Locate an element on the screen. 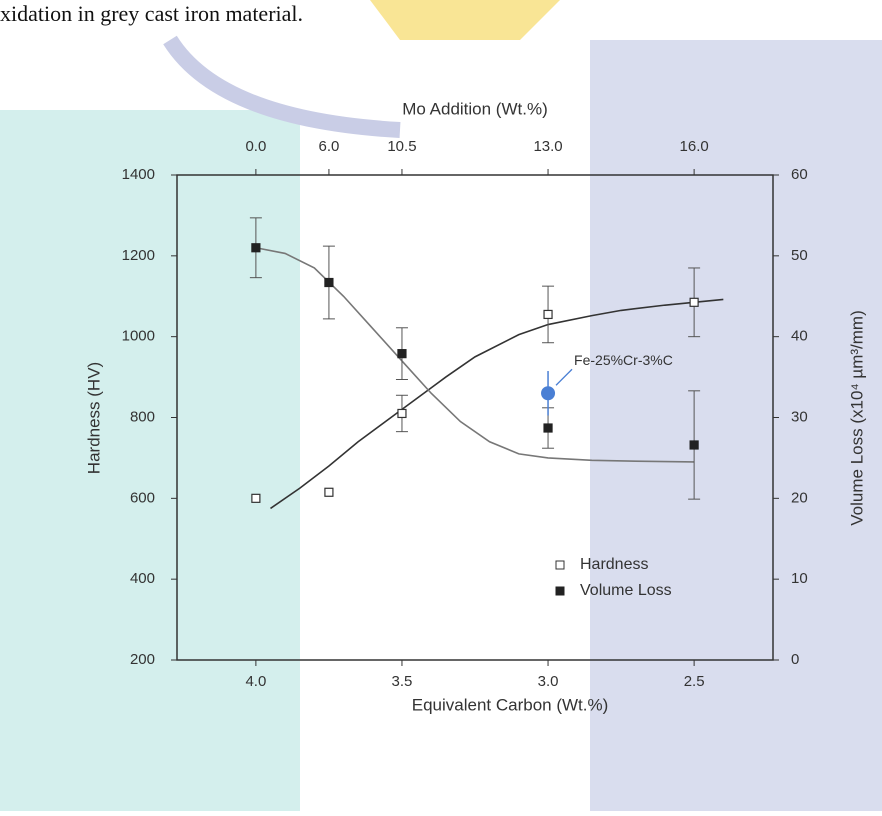 This screenshot has width=882, height=816. annotation-text: Fe-25%Cr-3%C is located at coordinates (623, 360).